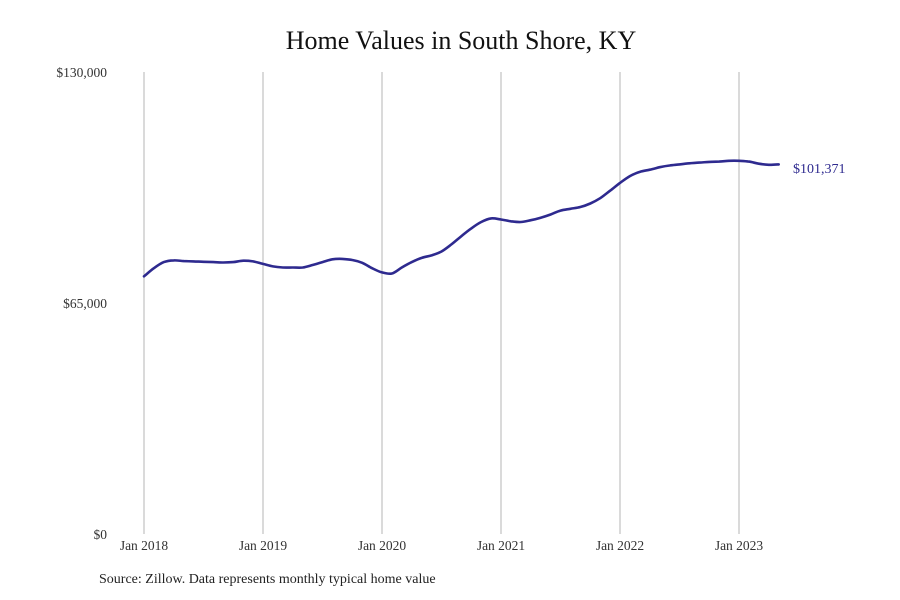  What do you see at coordinates (461, 218) in the screenshot?
I see `series-line` at bounding box center [461, 218].